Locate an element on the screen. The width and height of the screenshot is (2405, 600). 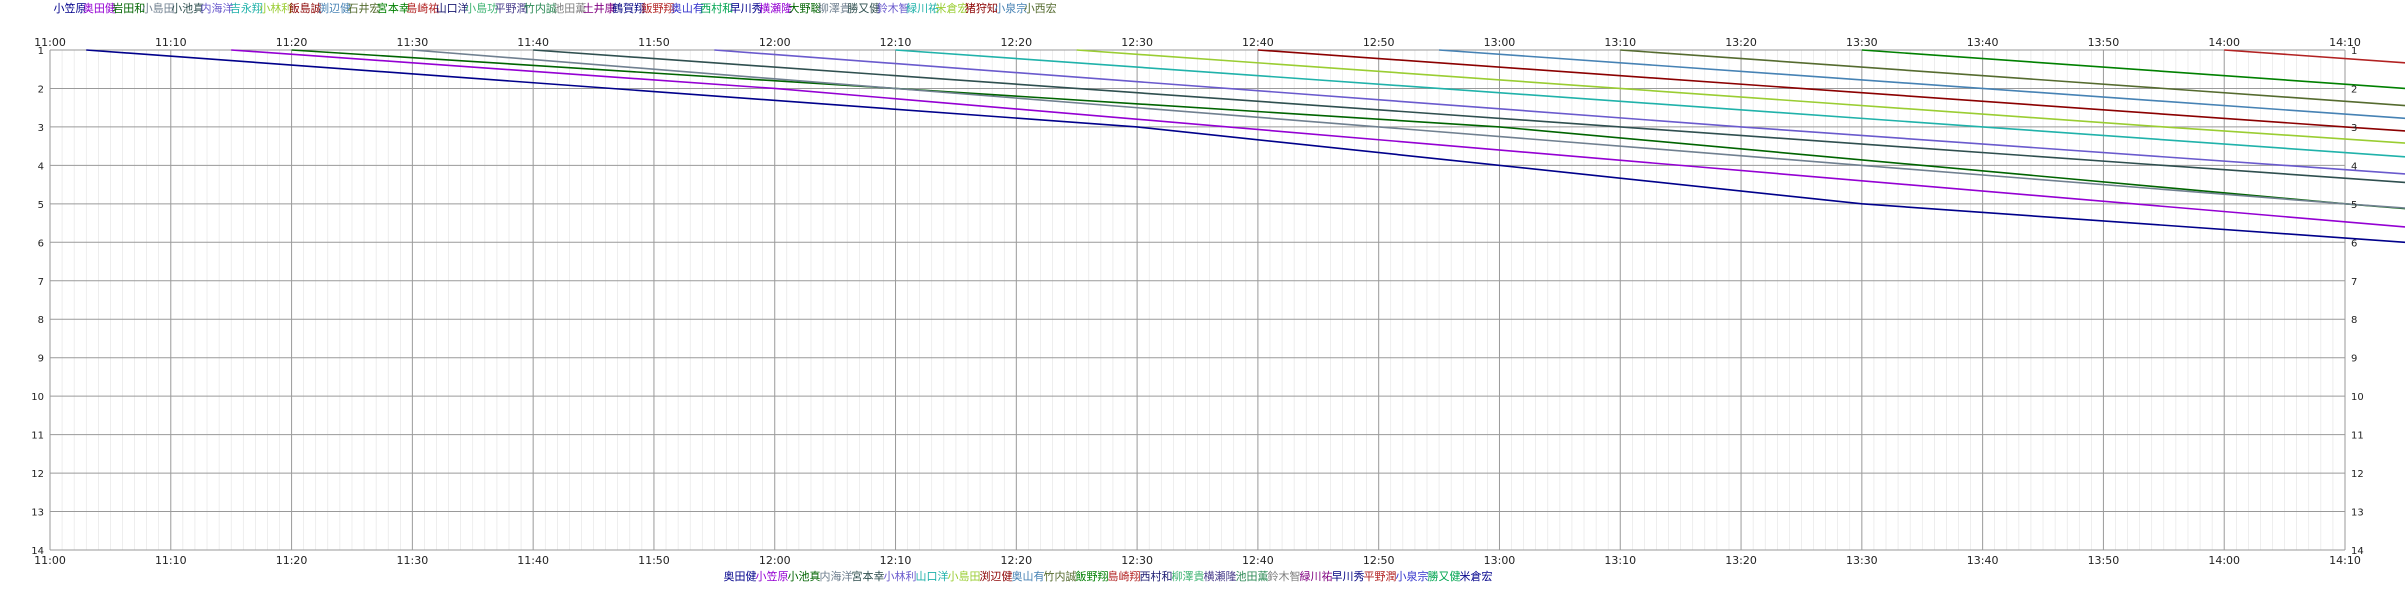
runner-name-bottom: 山口洋 is located at coordinates (932, 576).